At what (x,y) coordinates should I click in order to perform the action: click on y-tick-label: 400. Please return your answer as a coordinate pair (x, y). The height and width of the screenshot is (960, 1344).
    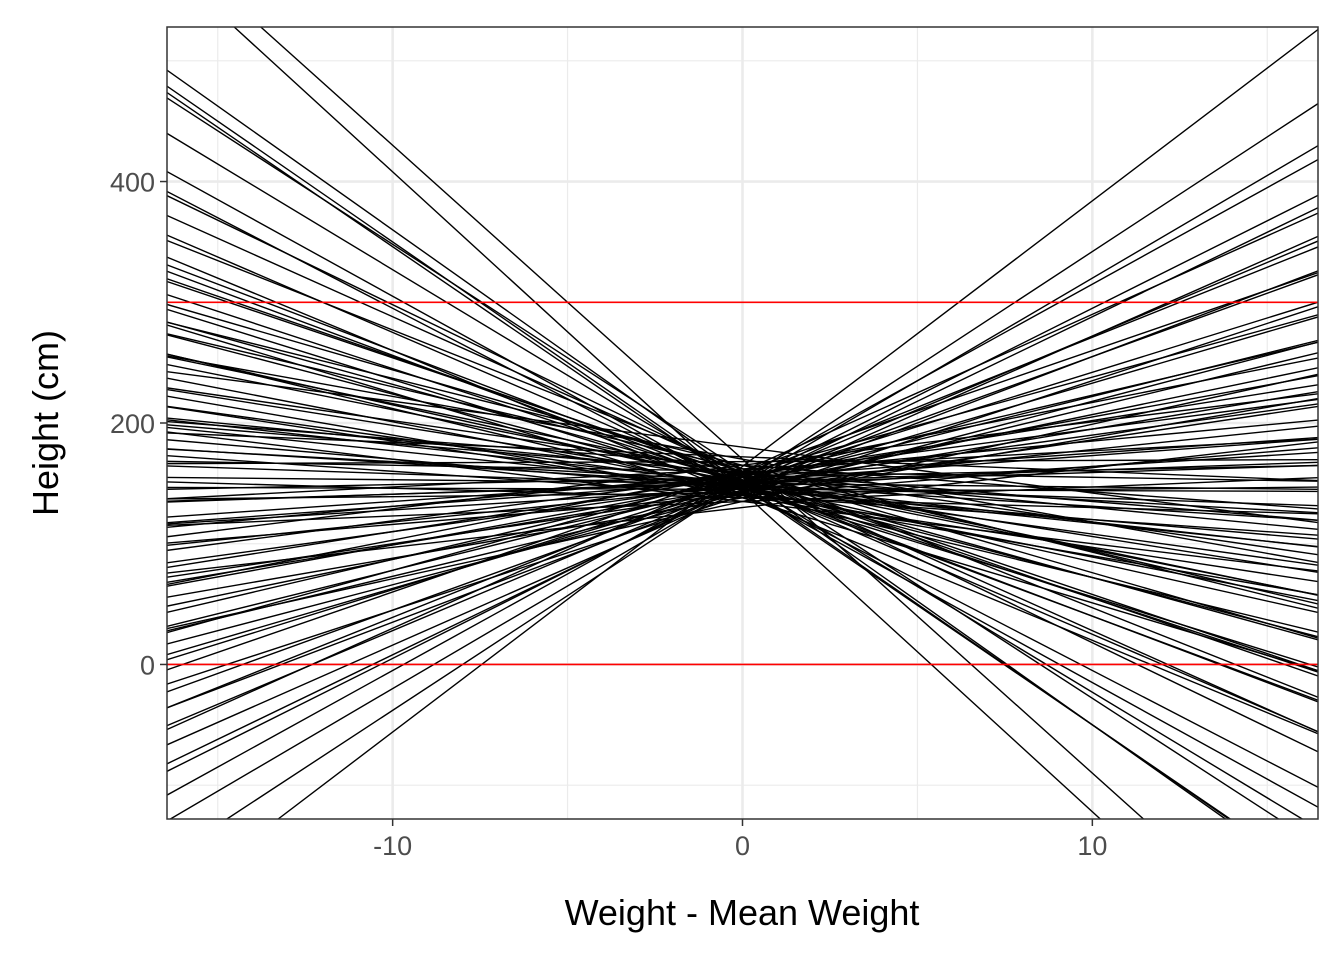
    Looking at the image, I should click on (132, 183).